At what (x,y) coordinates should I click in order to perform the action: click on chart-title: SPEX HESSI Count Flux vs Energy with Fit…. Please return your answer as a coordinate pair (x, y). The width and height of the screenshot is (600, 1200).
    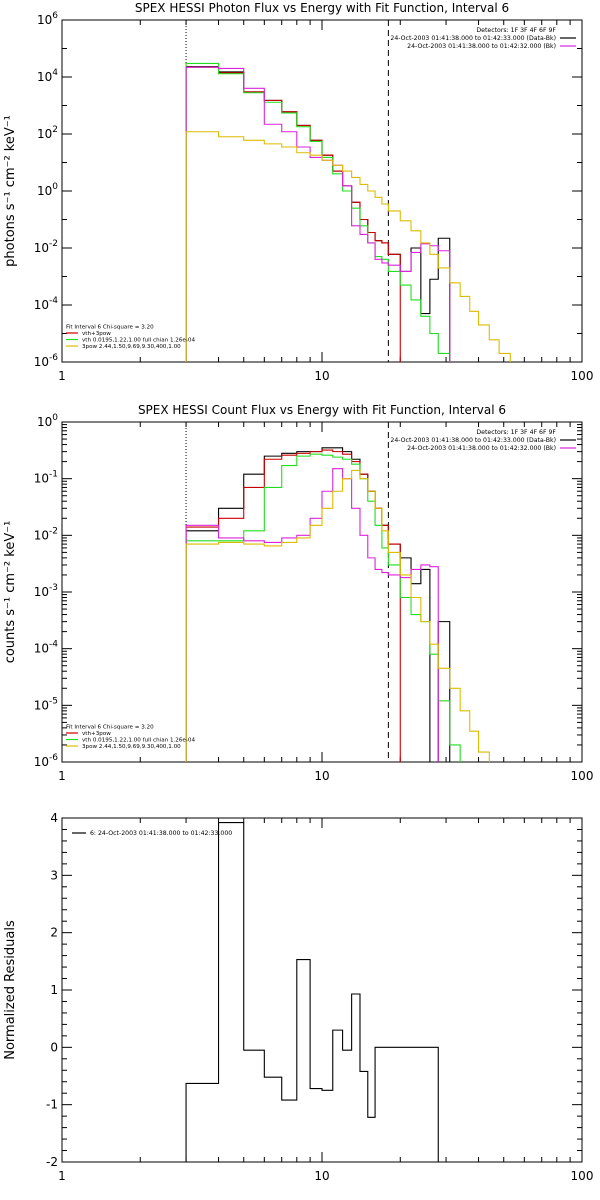
    Looking at the image, I should click on (322, 410).